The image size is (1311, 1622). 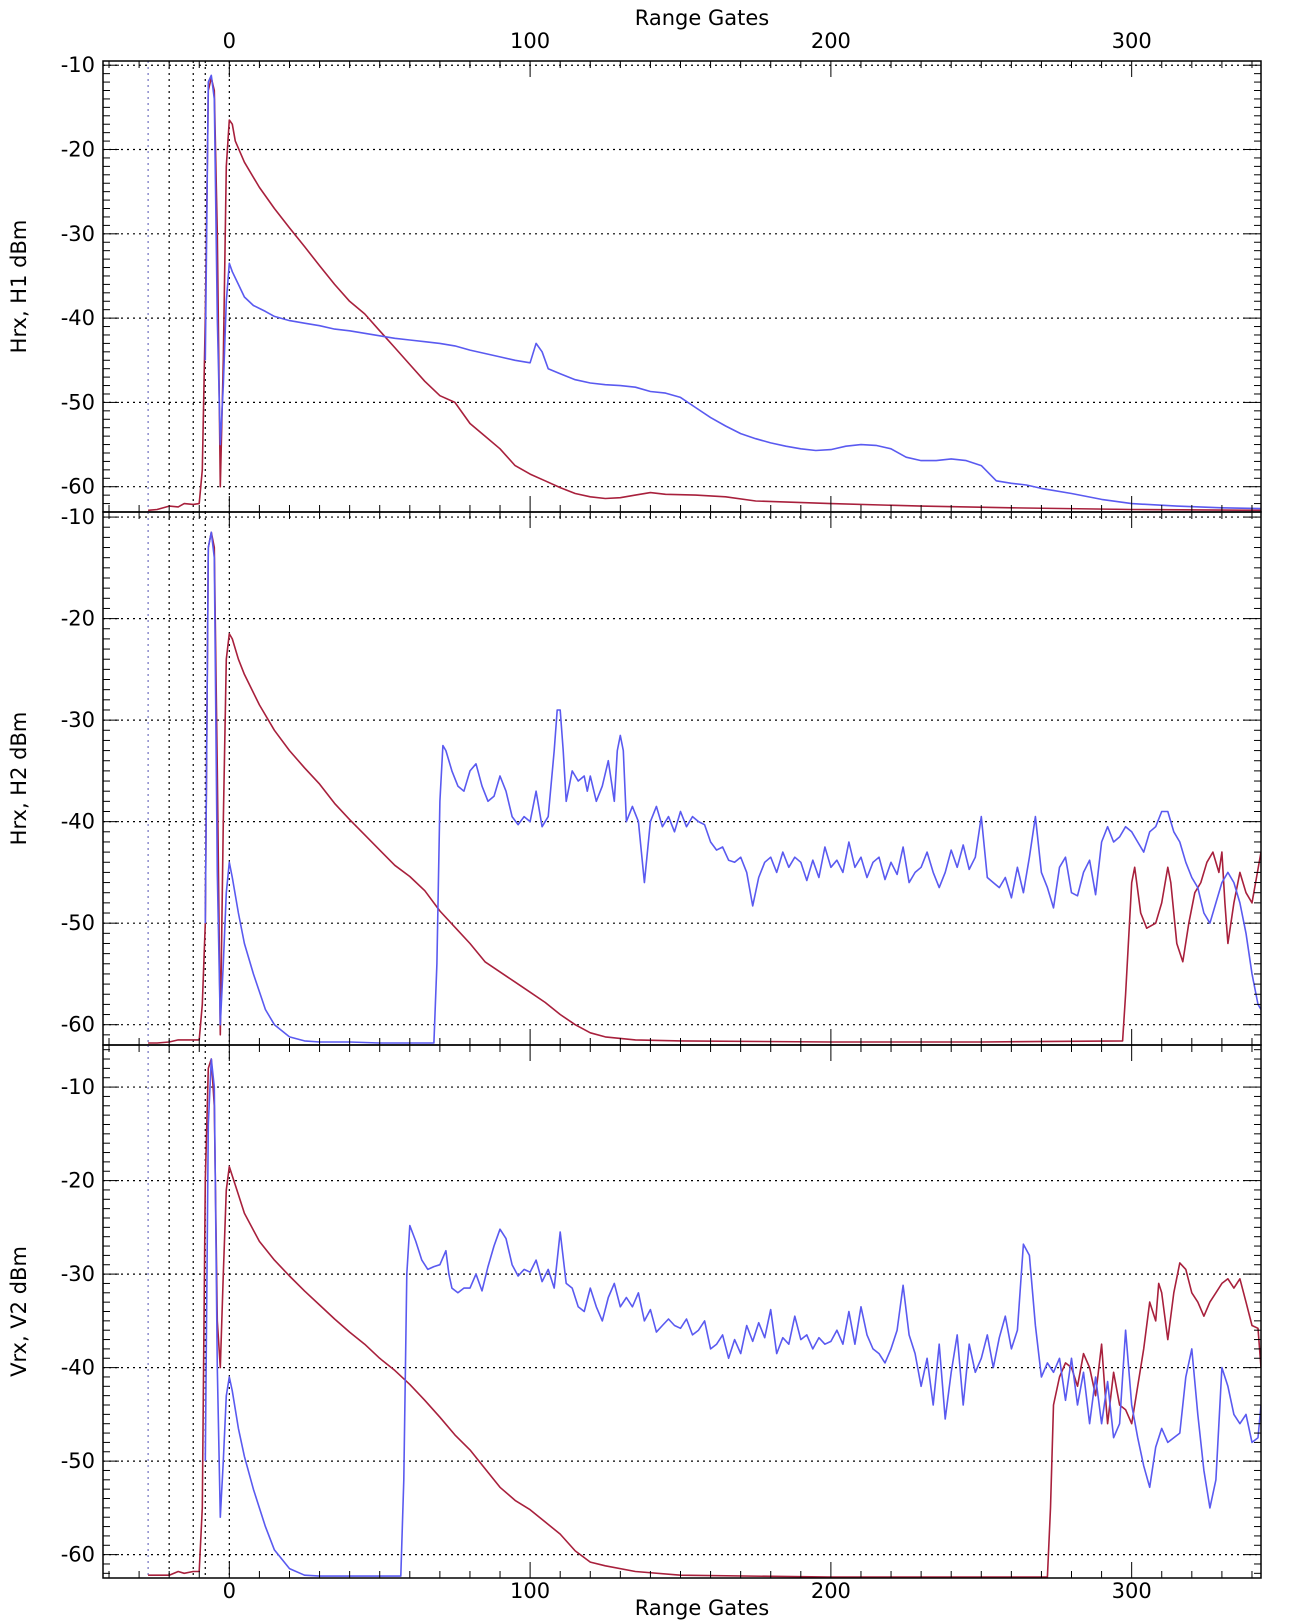 I want to click on x-tick-label-bottom: 200, so click(x=831, y=1591).